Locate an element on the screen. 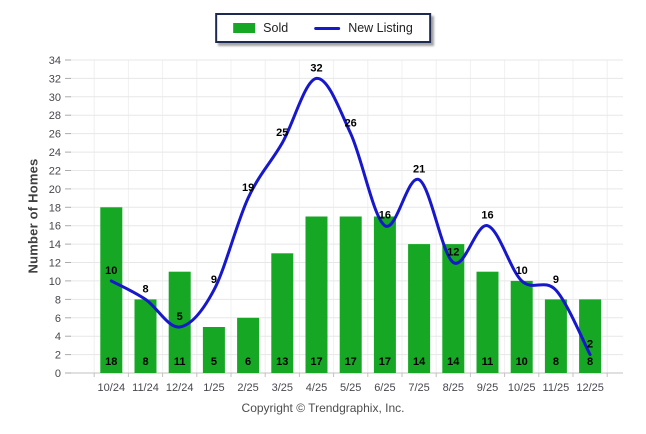 Image resolution: width=646 pixels, height=434 pixels. y-tick-label: 32 is located at coordinates (55, 79).